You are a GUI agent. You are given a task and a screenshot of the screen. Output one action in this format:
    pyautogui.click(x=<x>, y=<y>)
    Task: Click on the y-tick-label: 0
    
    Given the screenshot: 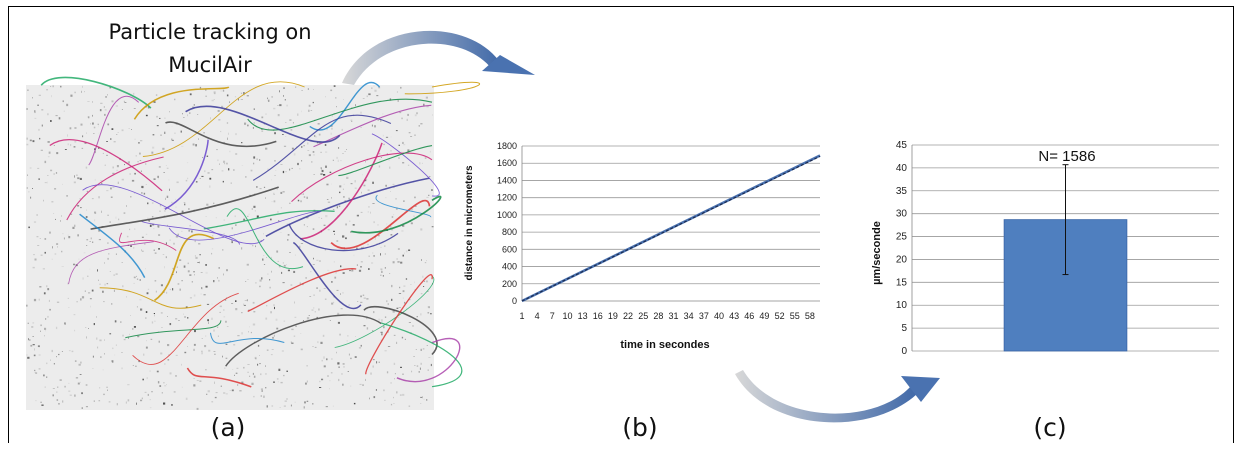 What is the action you would take?
    pyautogui.click(x=904, y=351)
    